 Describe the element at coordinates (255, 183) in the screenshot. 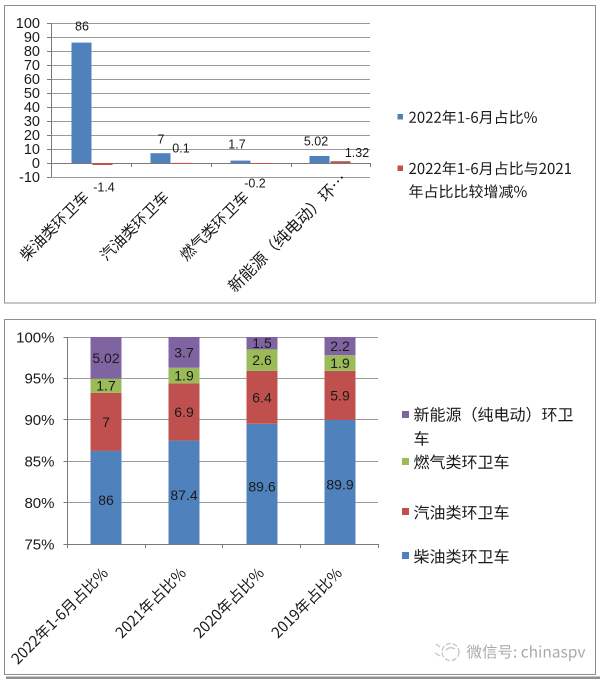

I see `svg-text: -0.2` at that location.